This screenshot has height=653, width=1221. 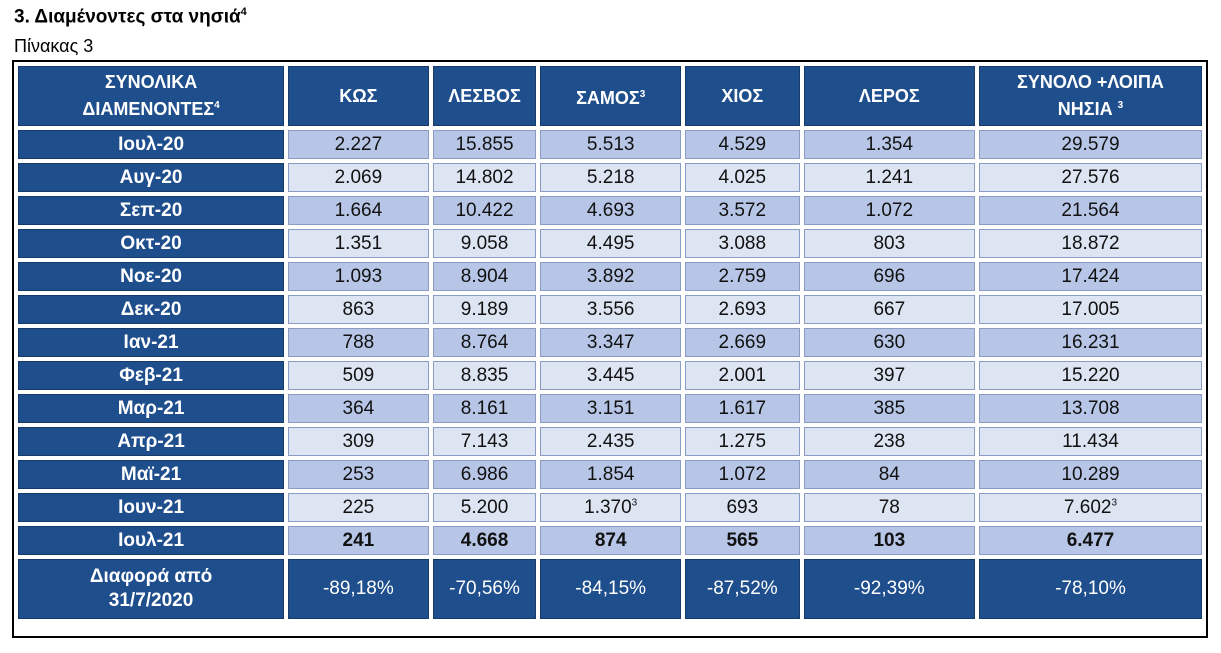 I want to click on cell-value: 1.370, so click(x=608, y=507).